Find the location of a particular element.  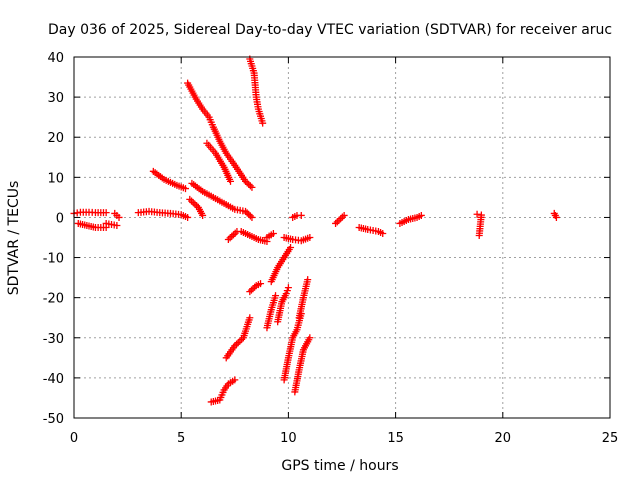

y-tick-label: 0 is located at coordinates (60, 218).